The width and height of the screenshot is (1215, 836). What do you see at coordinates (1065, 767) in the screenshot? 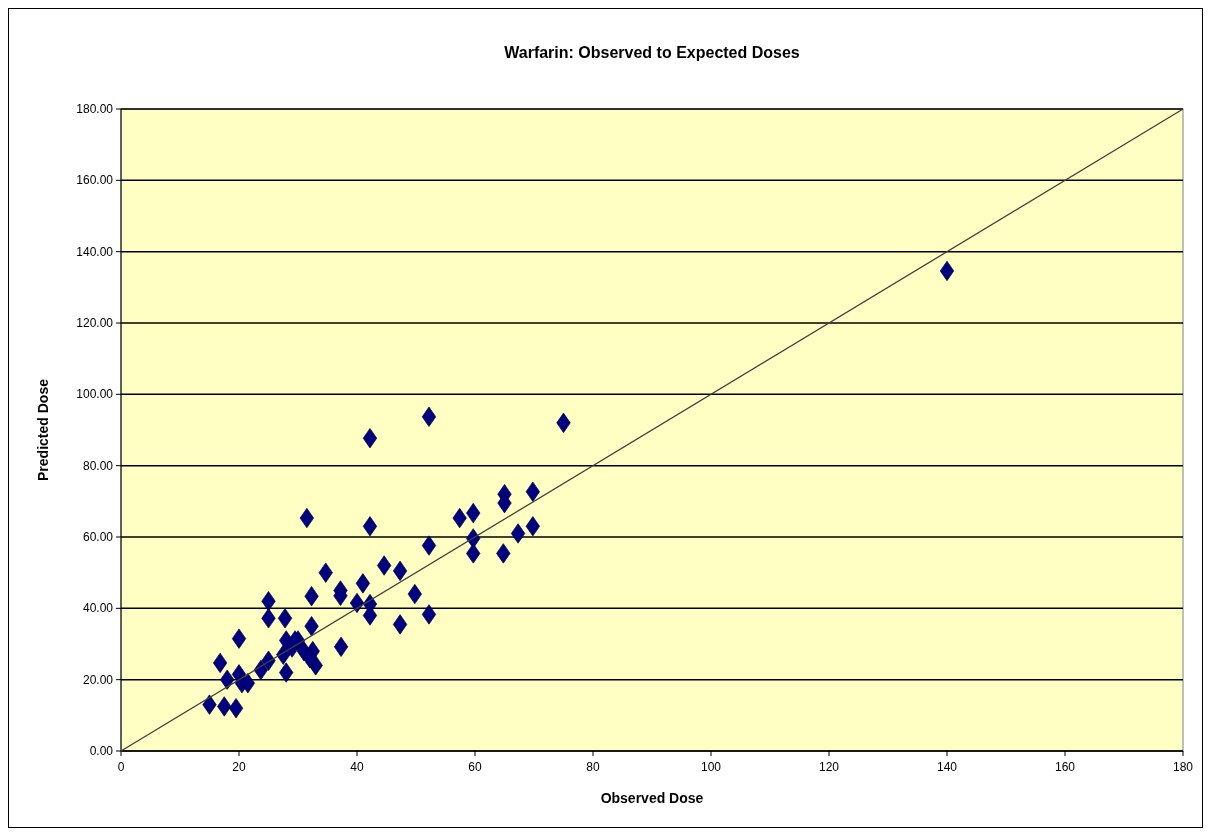
I see `x-tick-label: 160` at bounding box center [1065, 767].